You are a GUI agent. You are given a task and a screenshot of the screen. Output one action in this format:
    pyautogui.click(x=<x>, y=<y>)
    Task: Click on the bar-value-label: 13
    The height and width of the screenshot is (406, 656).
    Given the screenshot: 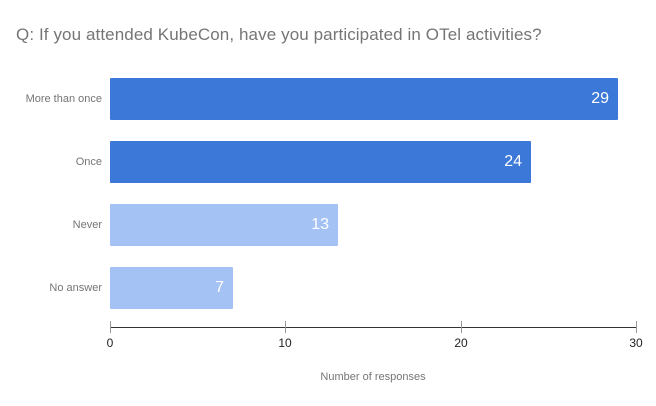 What is the action you would take?
    pyautogui.click(x=320, y=224)
    